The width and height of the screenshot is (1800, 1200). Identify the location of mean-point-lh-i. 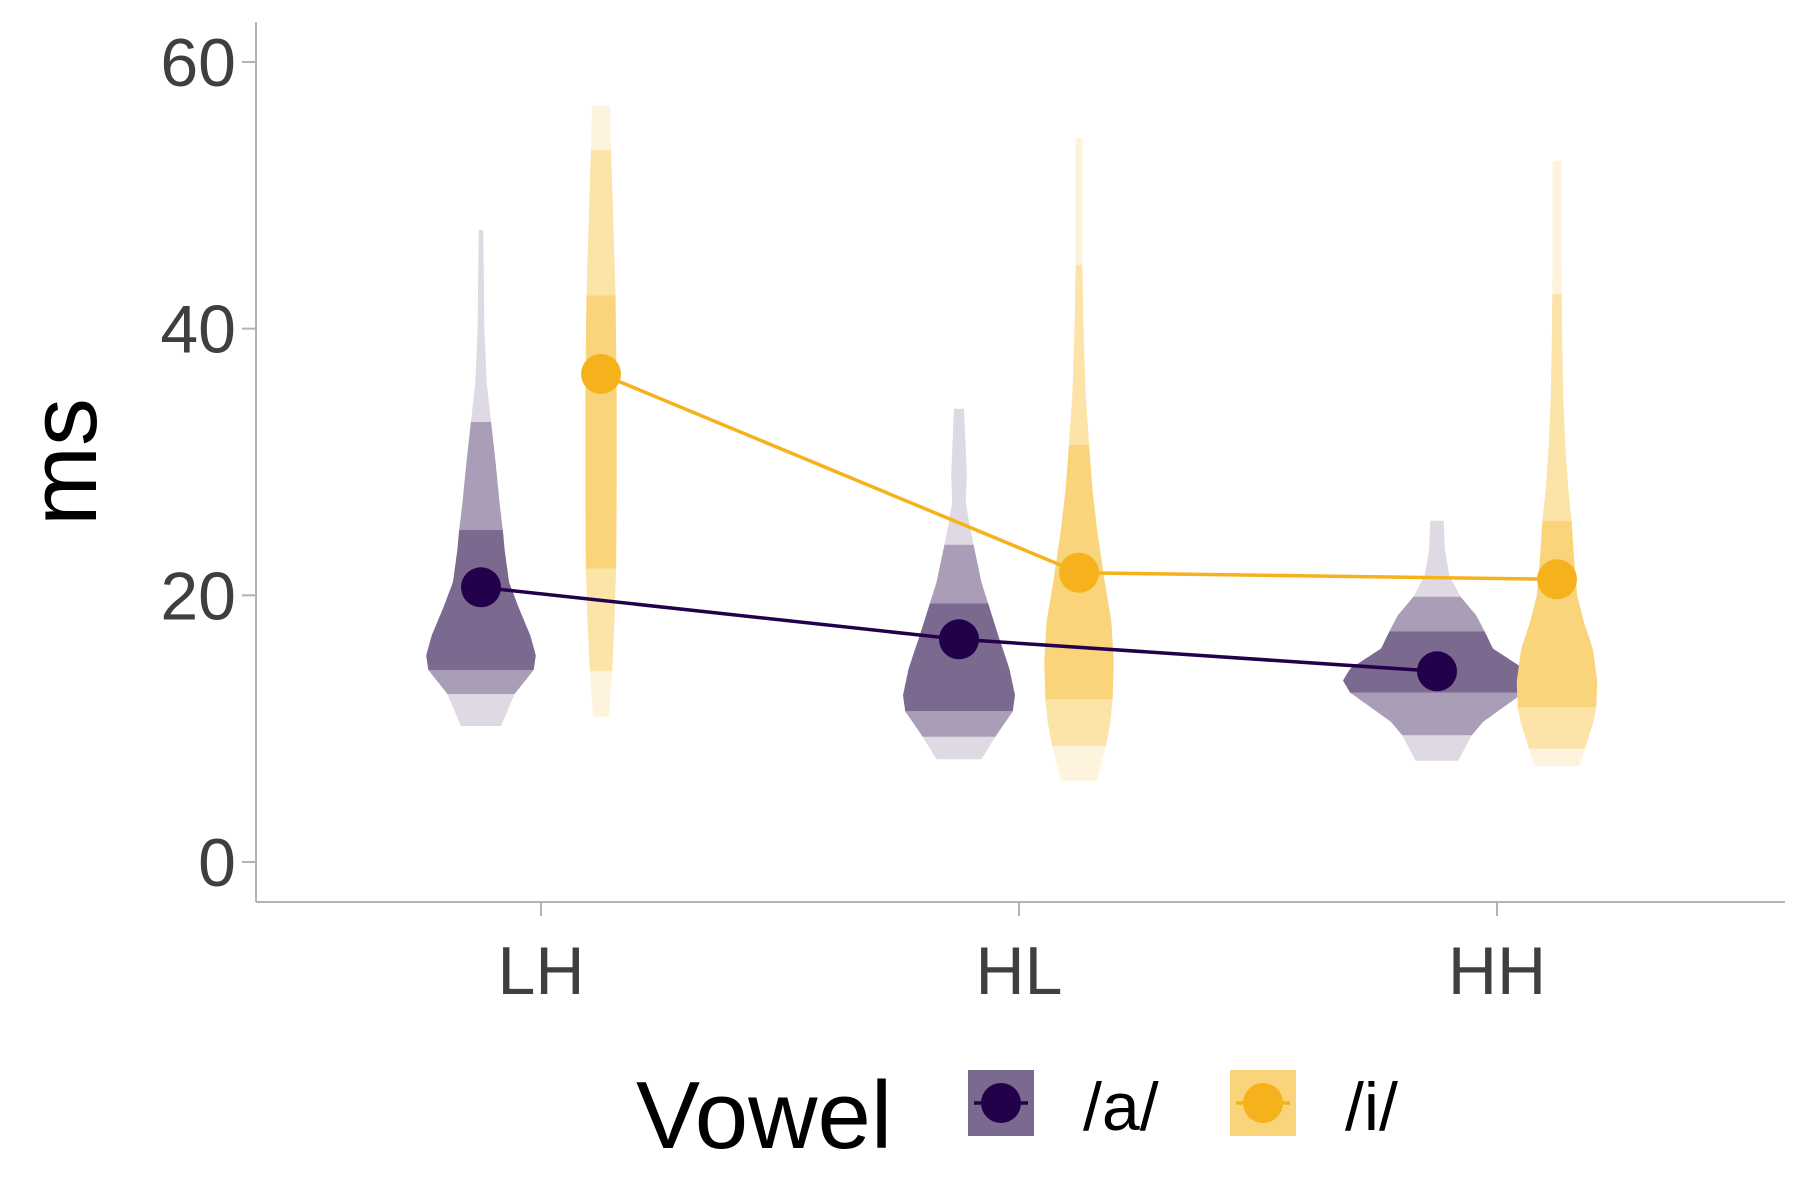
(601, 374).